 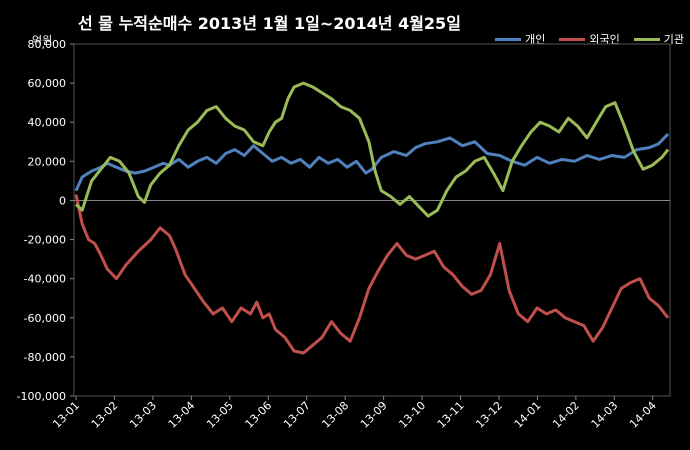 I want to click on legend: 개인 외국인 기관, so click(x=589, y=39).